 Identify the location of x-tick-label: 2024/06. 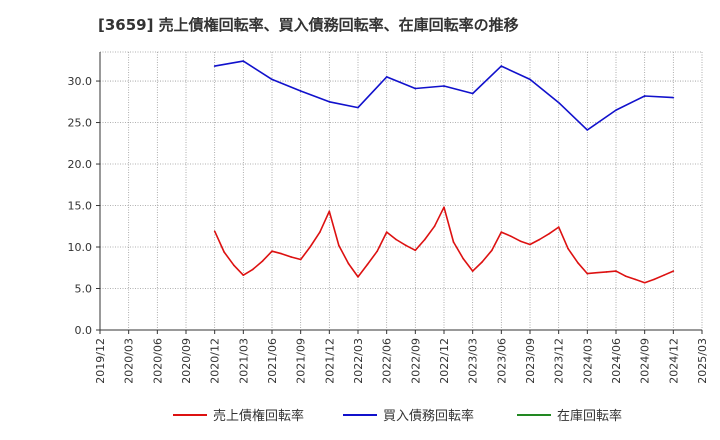
(616, 361).